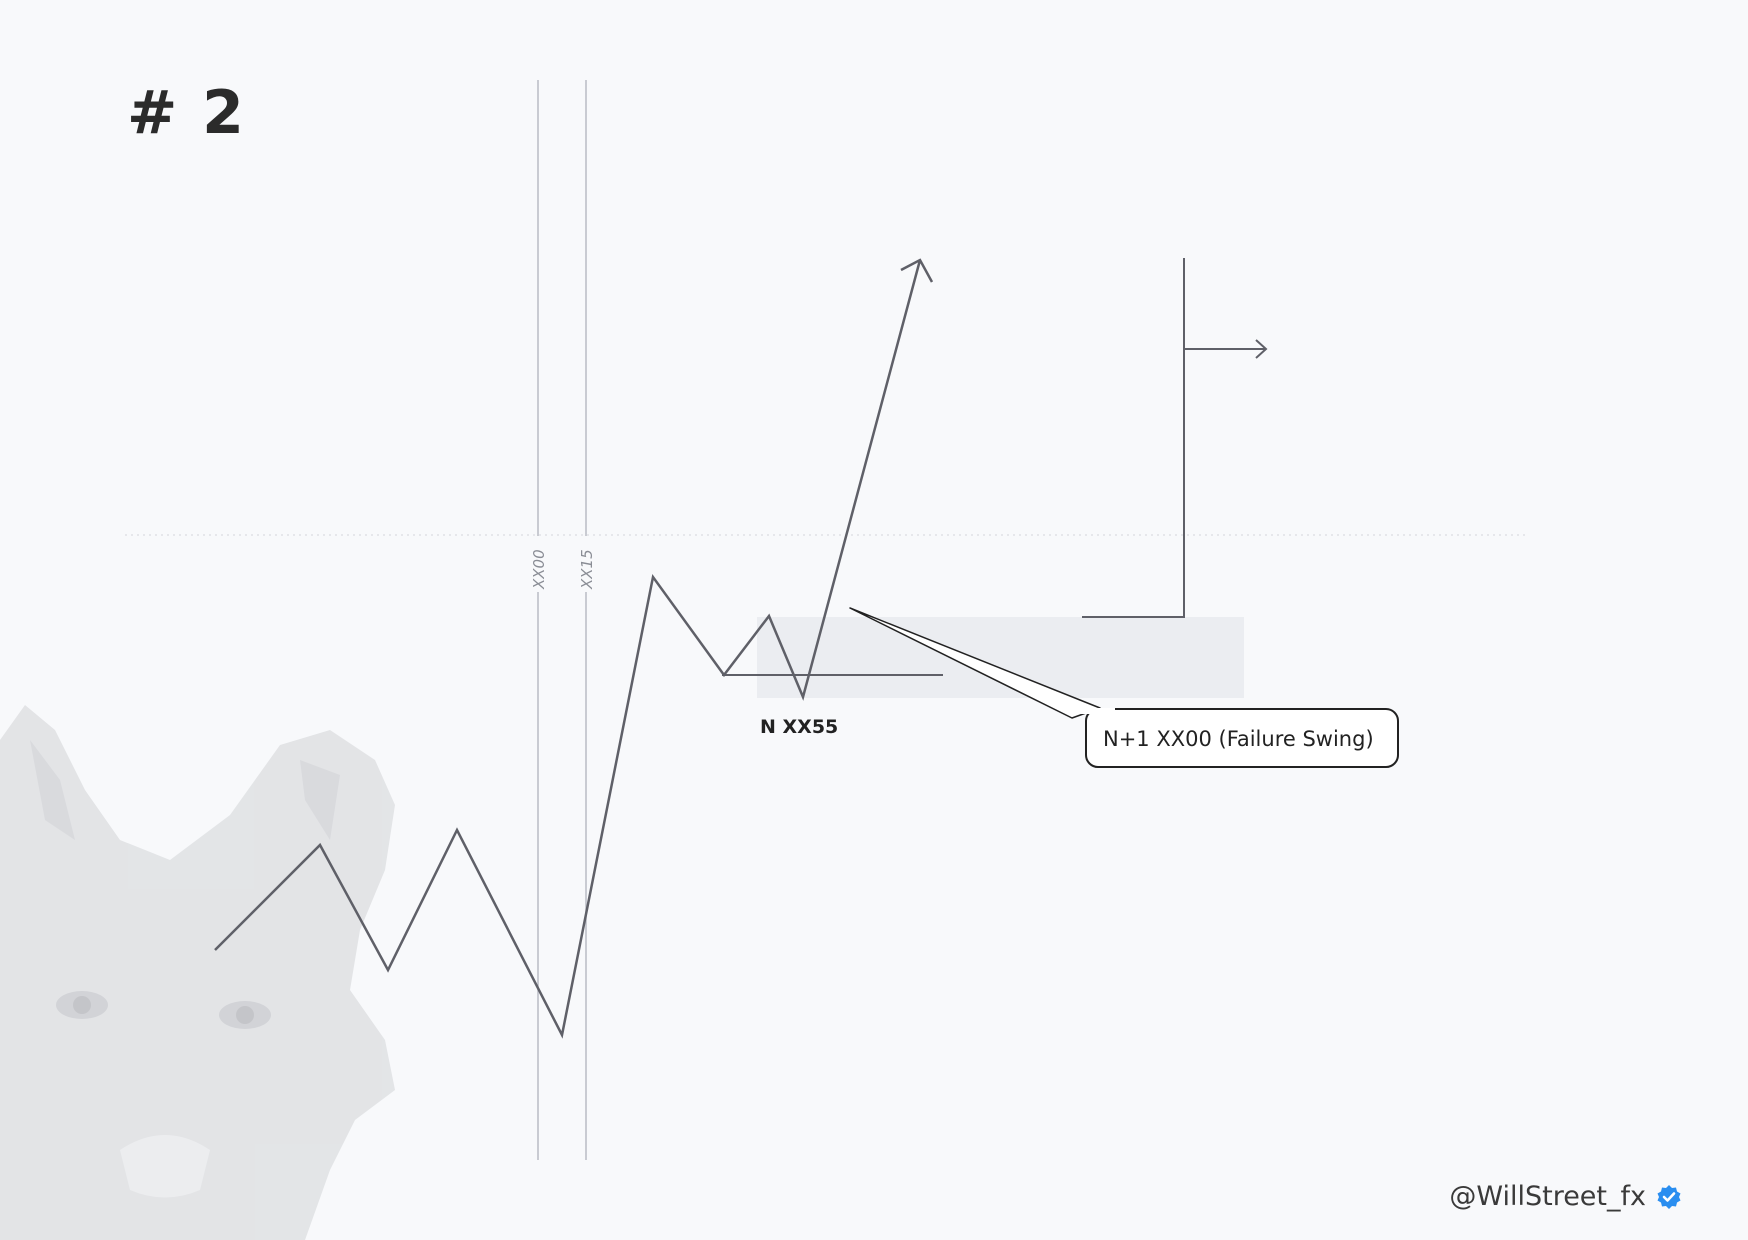 The height and width of the screenshot is (1240, 1748). I want to click on swing-label: N XX55, so click(799, 727).